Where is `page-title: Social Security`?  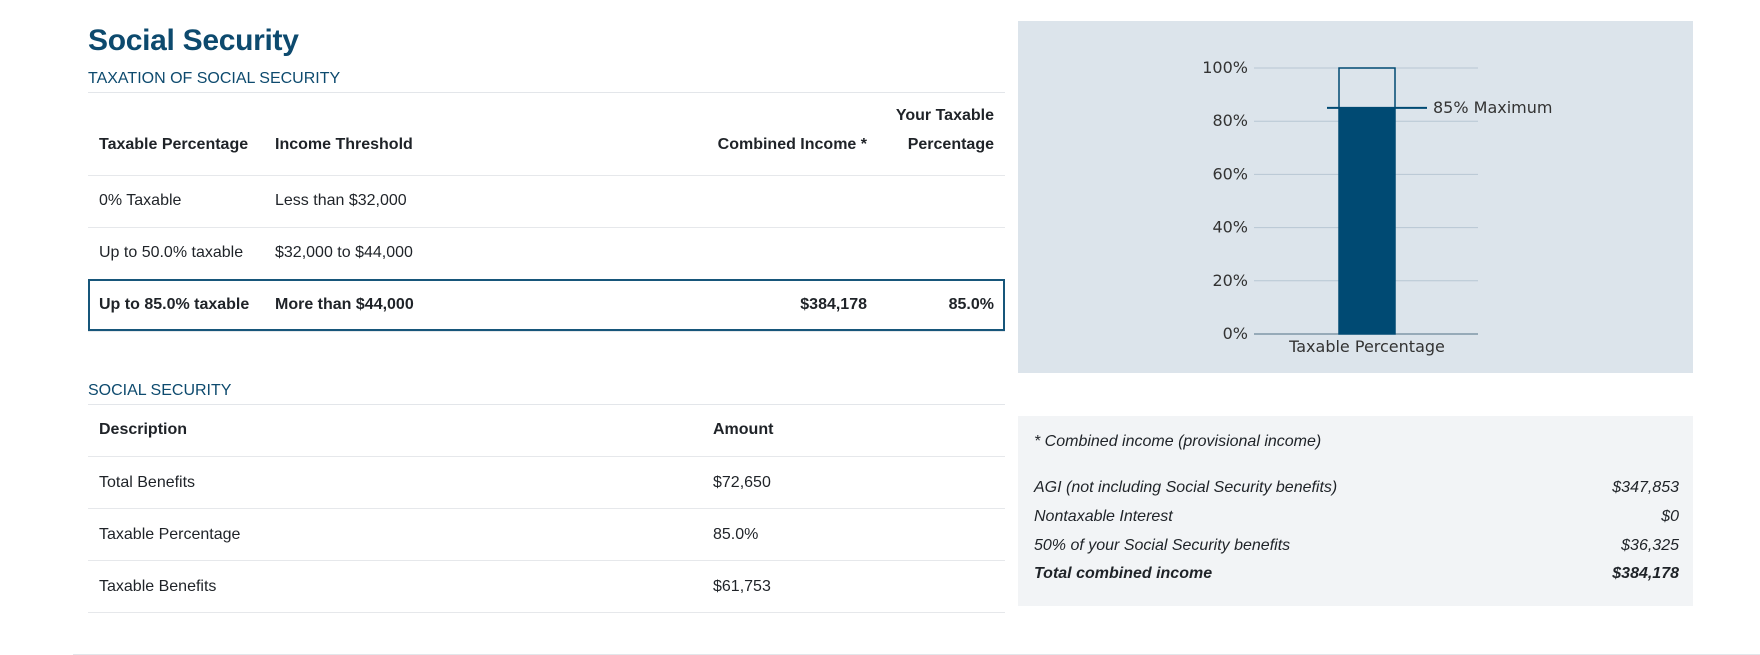
page-title: Social Security is located at coordinates (193, 40).